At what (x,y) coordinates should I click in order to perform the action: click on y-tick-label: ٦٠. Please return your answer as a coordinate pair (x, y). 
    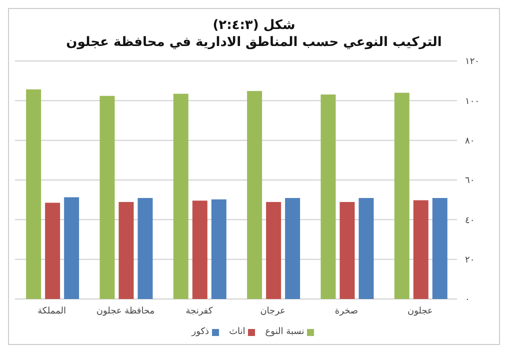
    Looking at the image, I should click on (470, 181).